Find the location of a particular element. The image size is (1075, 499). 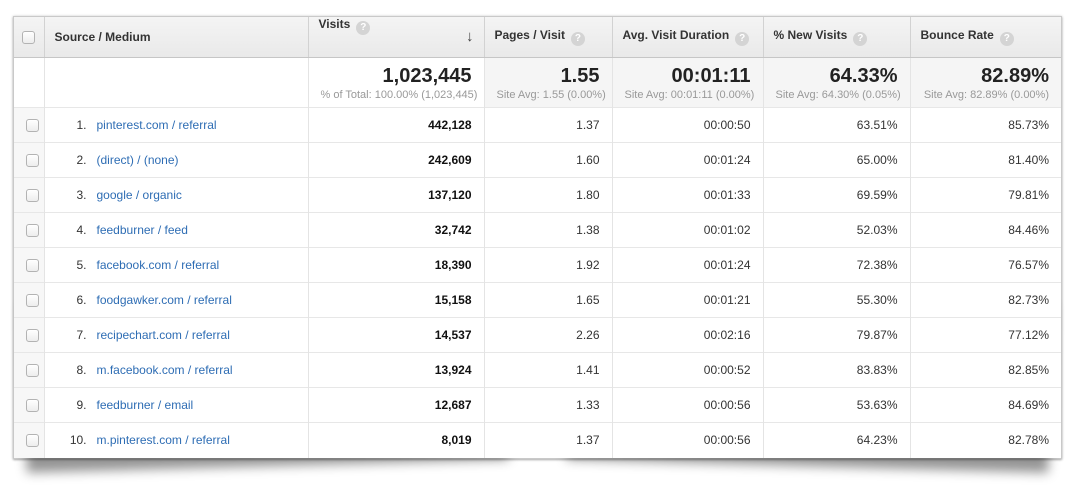

source-medium-link: feedburner / feed is located at coordinates (142, 230).